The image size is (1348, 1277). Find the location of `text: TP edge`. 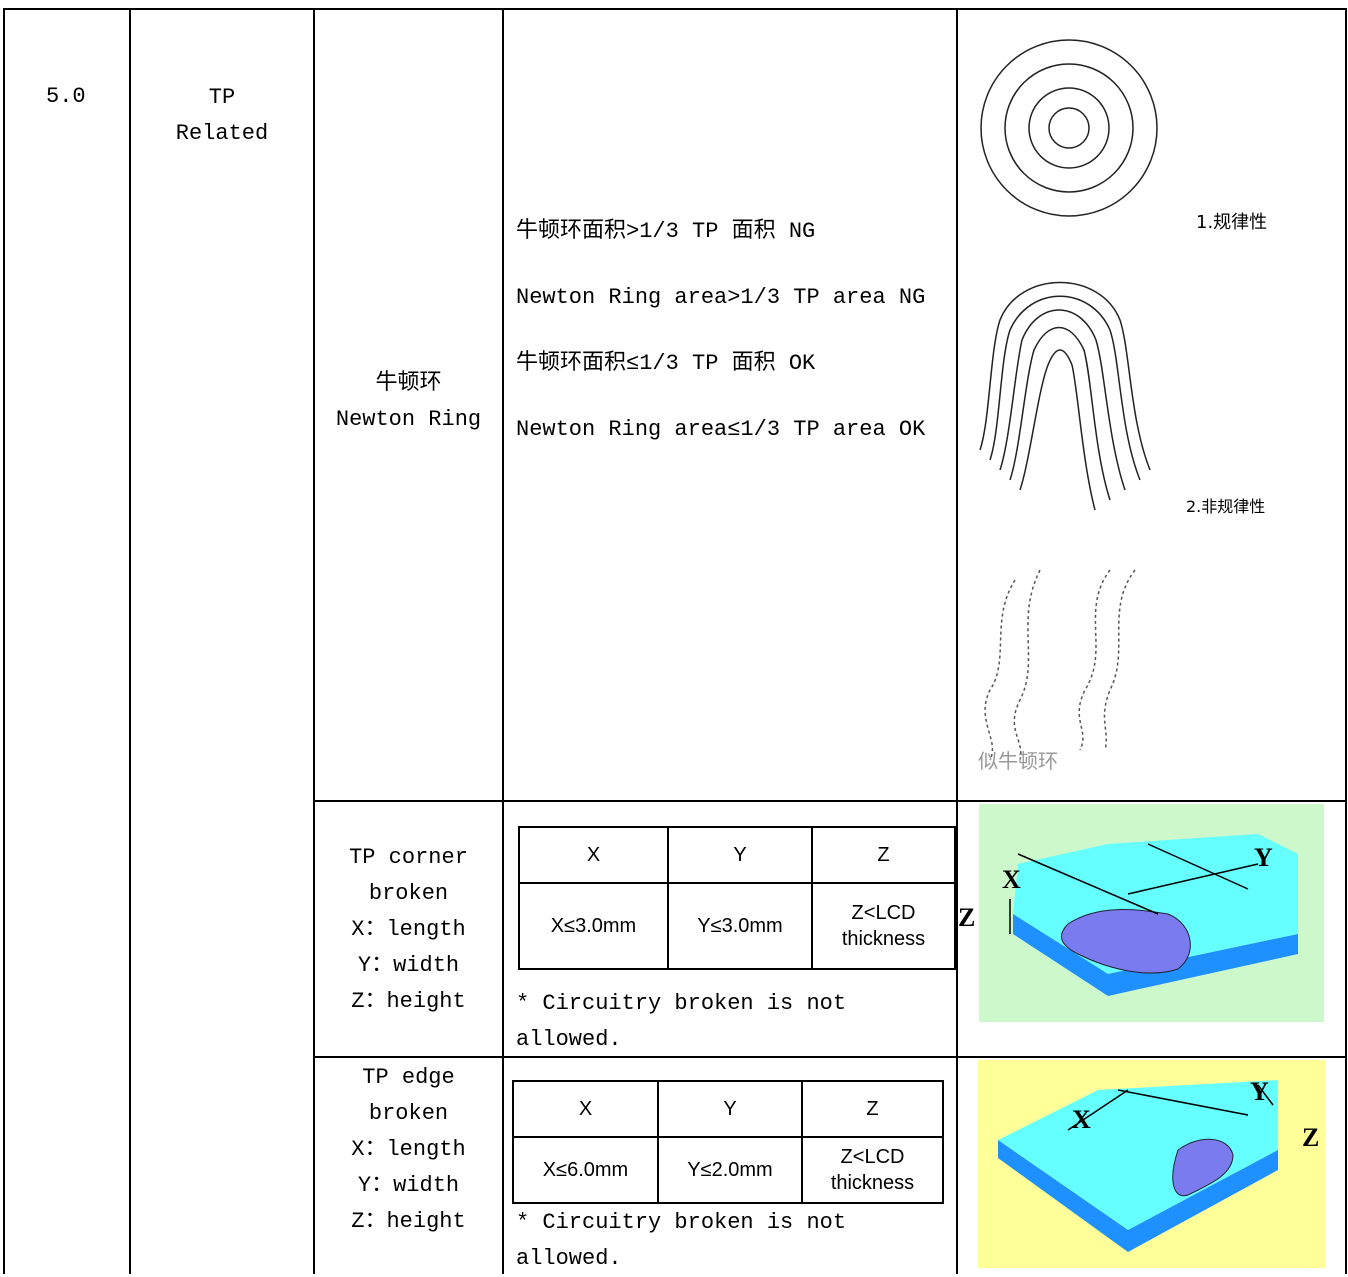

text: TP edge is located at coordinates (408, 1077).